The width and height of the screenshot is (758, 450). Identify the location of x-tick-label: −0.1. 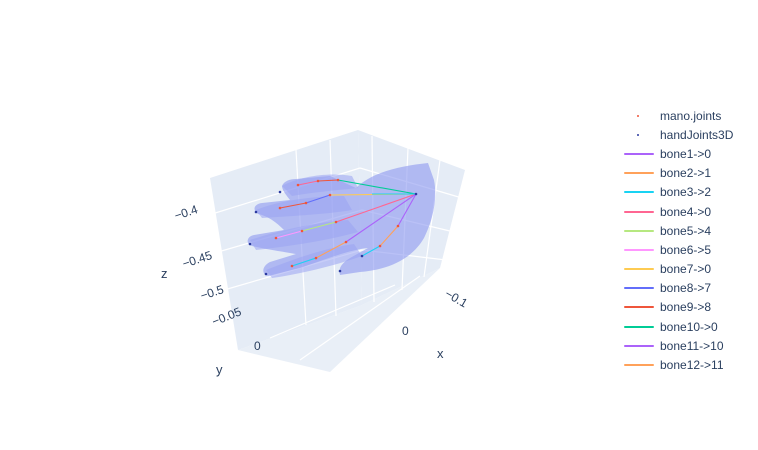
(457, 298).